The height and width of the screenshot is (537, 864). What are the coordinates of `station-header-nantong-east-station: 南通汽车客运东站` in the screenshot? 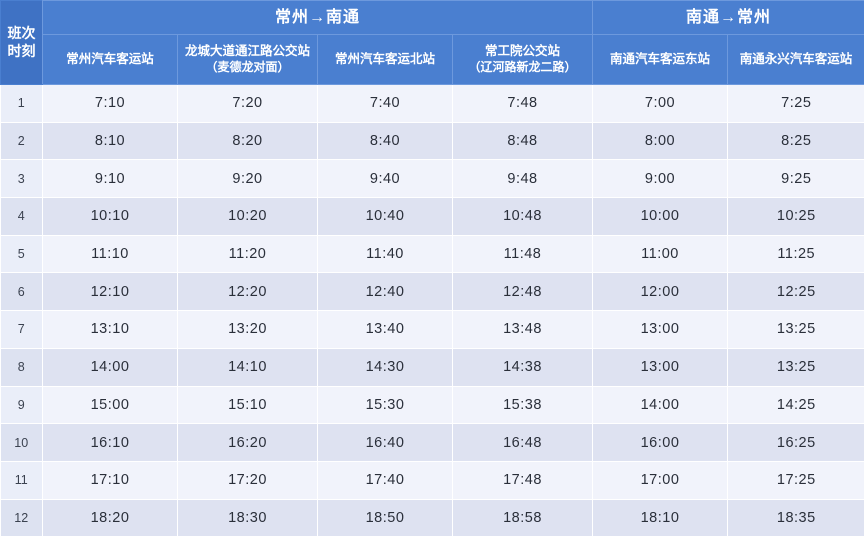 It's located at (660, 60).